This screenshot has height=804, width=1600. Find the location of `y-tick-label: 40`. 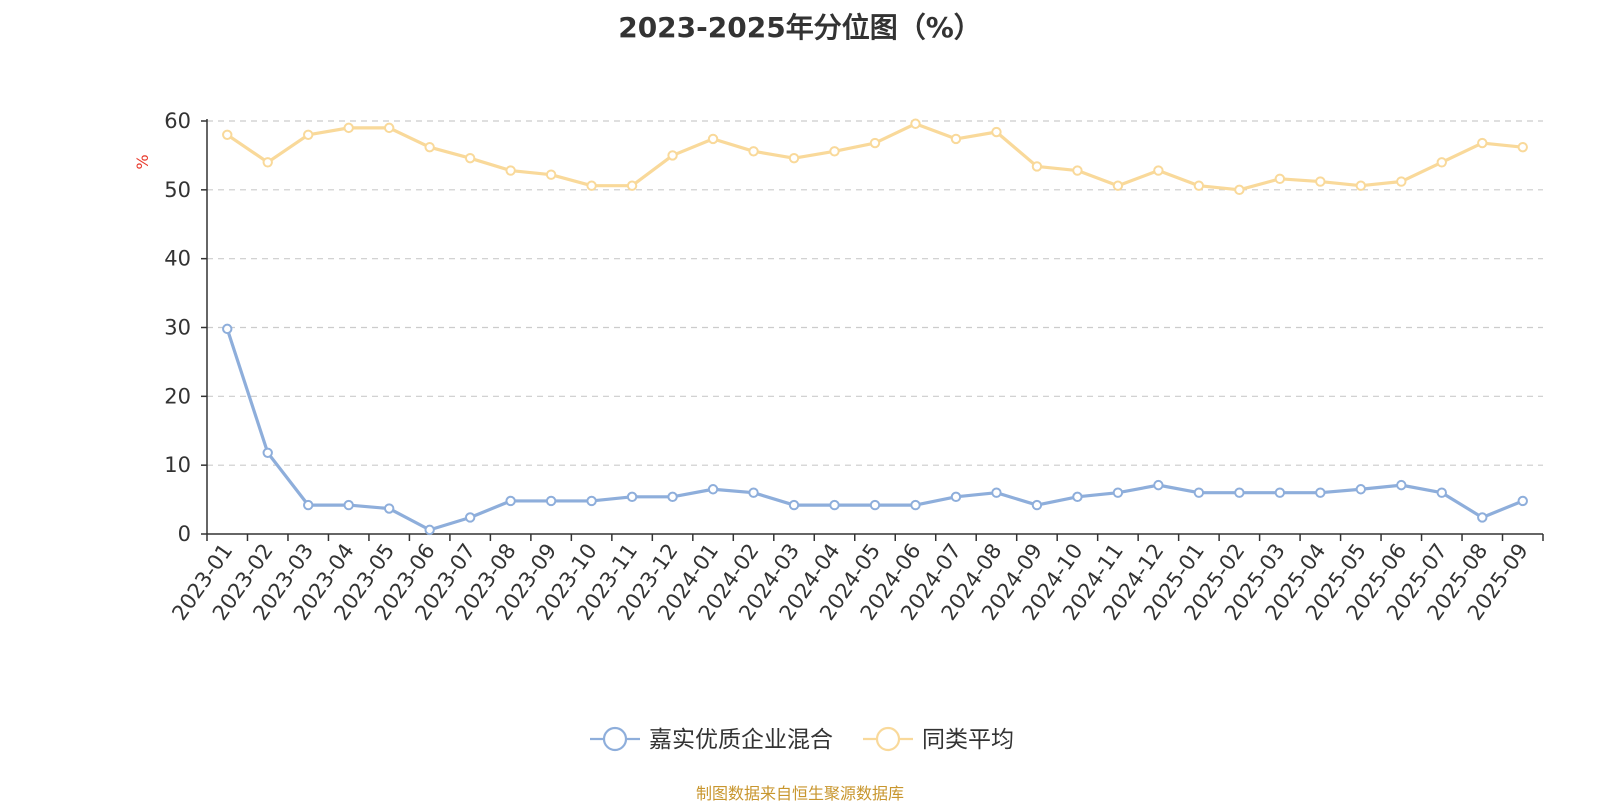

y-tick-label: 40 is located at coordinates (177, 259).